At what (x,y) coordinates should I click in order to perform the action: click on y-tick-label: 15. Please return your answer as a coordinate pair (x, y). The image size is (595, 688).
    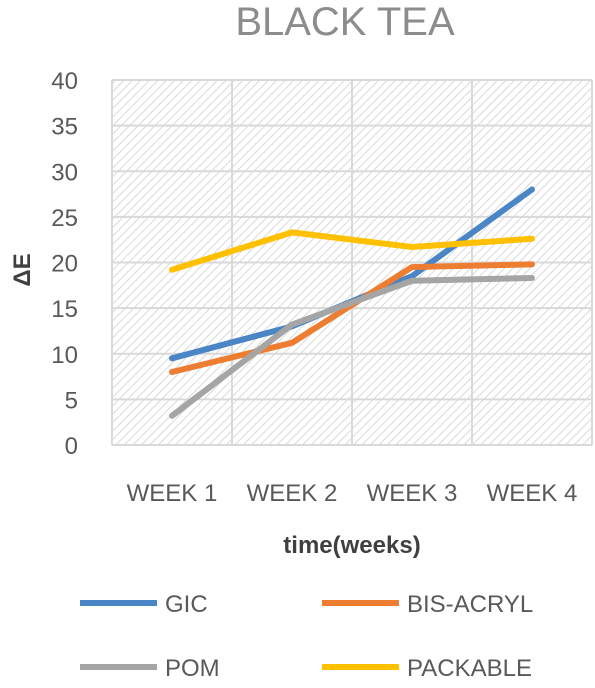
    Looking at the image, I should click on (64, 309).